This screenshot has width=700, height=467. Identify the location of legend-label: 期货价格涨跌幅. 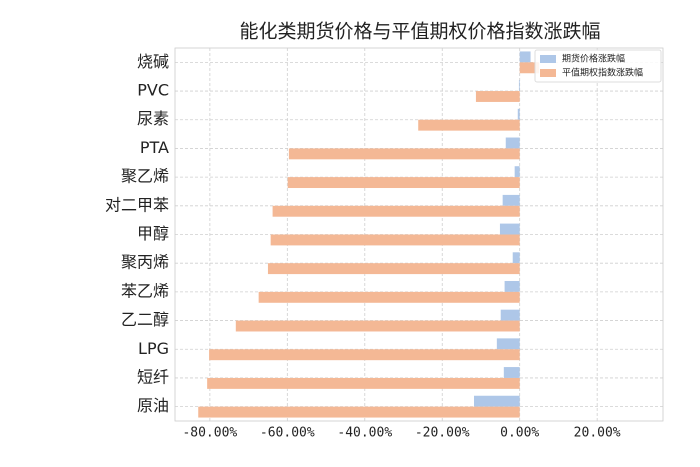
(593, 59).